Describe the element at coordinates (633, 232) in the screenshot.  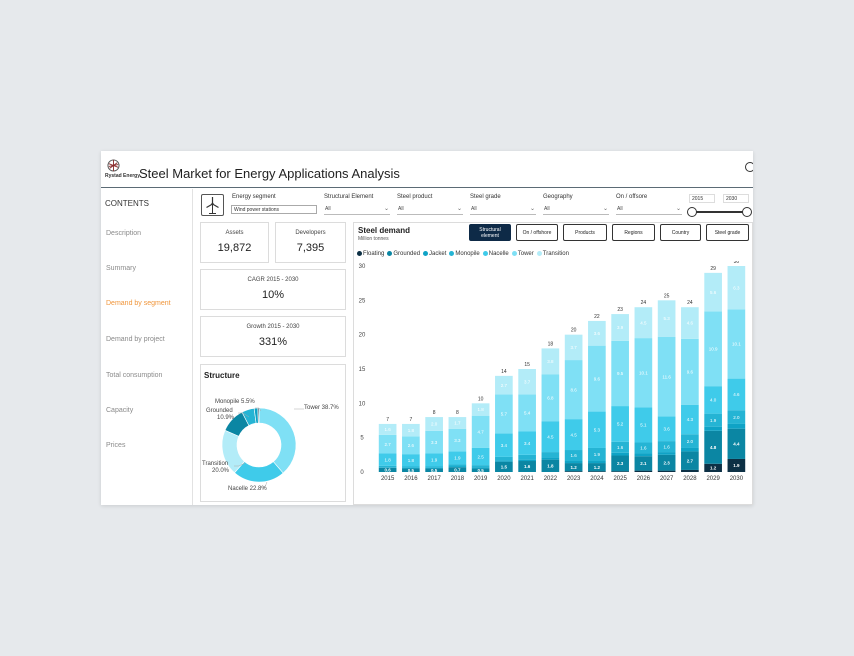
I see `tab-regions: Regions` at that location.